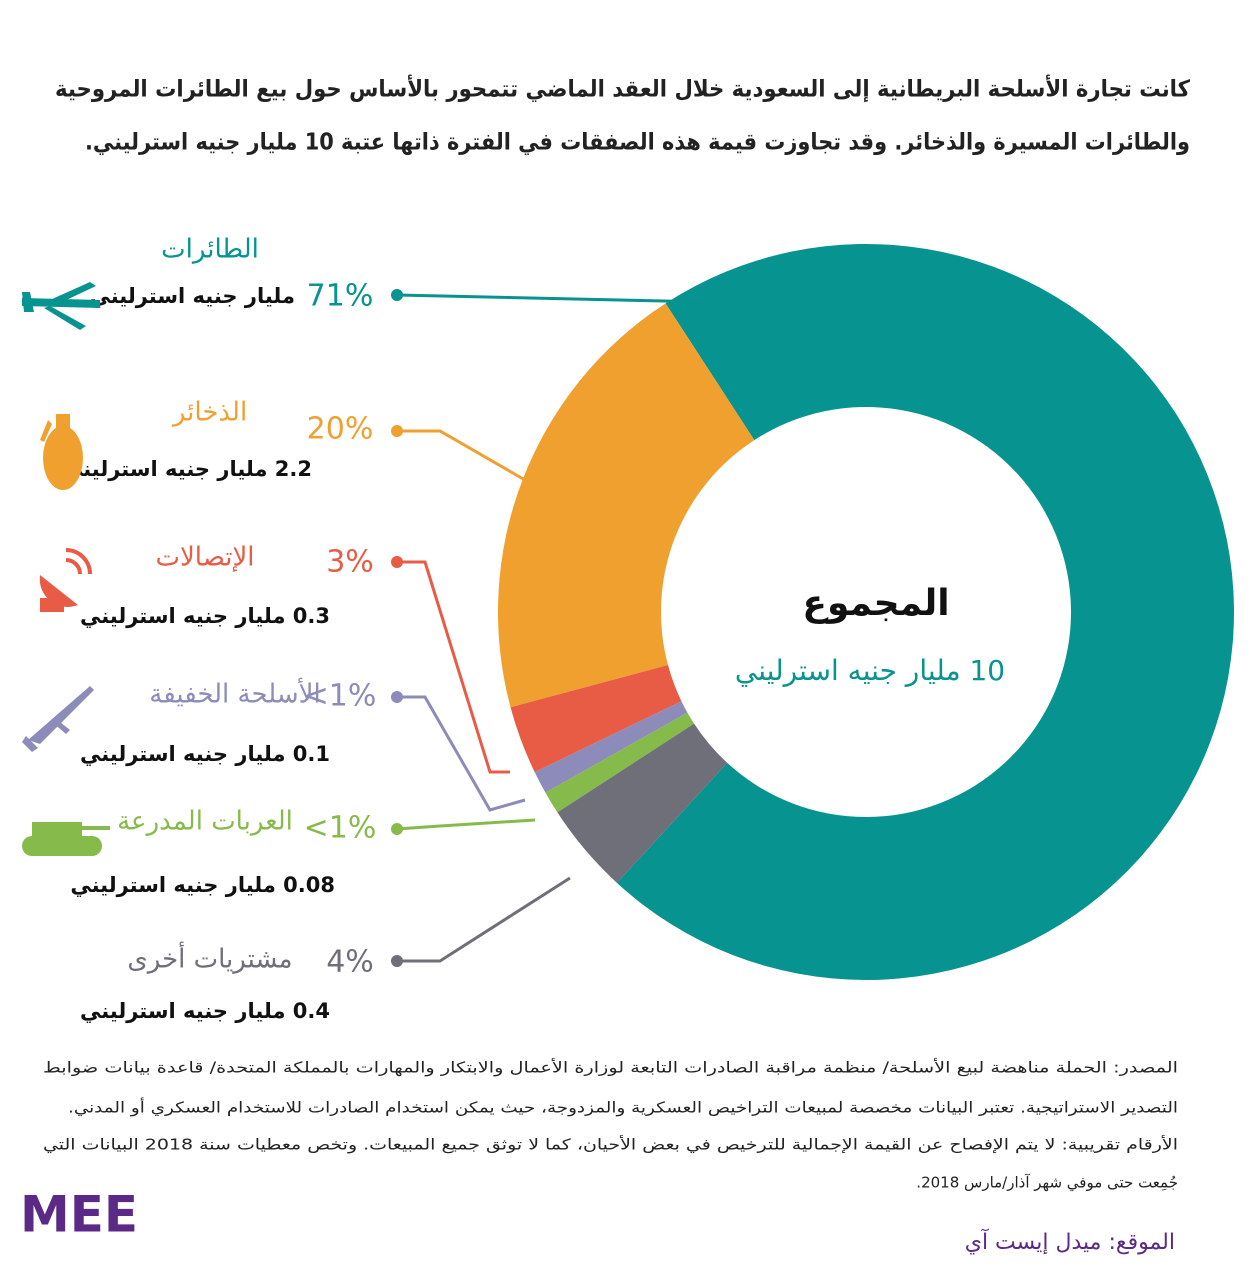 Image resolution: width=1253 pixels, height=1280 pixels. Describe the element at coordinates (1047, 1183) in the screenshot. I see `source-line: جُمِعت حتى موفي شهر آذار/مارس 2018.` at that location.